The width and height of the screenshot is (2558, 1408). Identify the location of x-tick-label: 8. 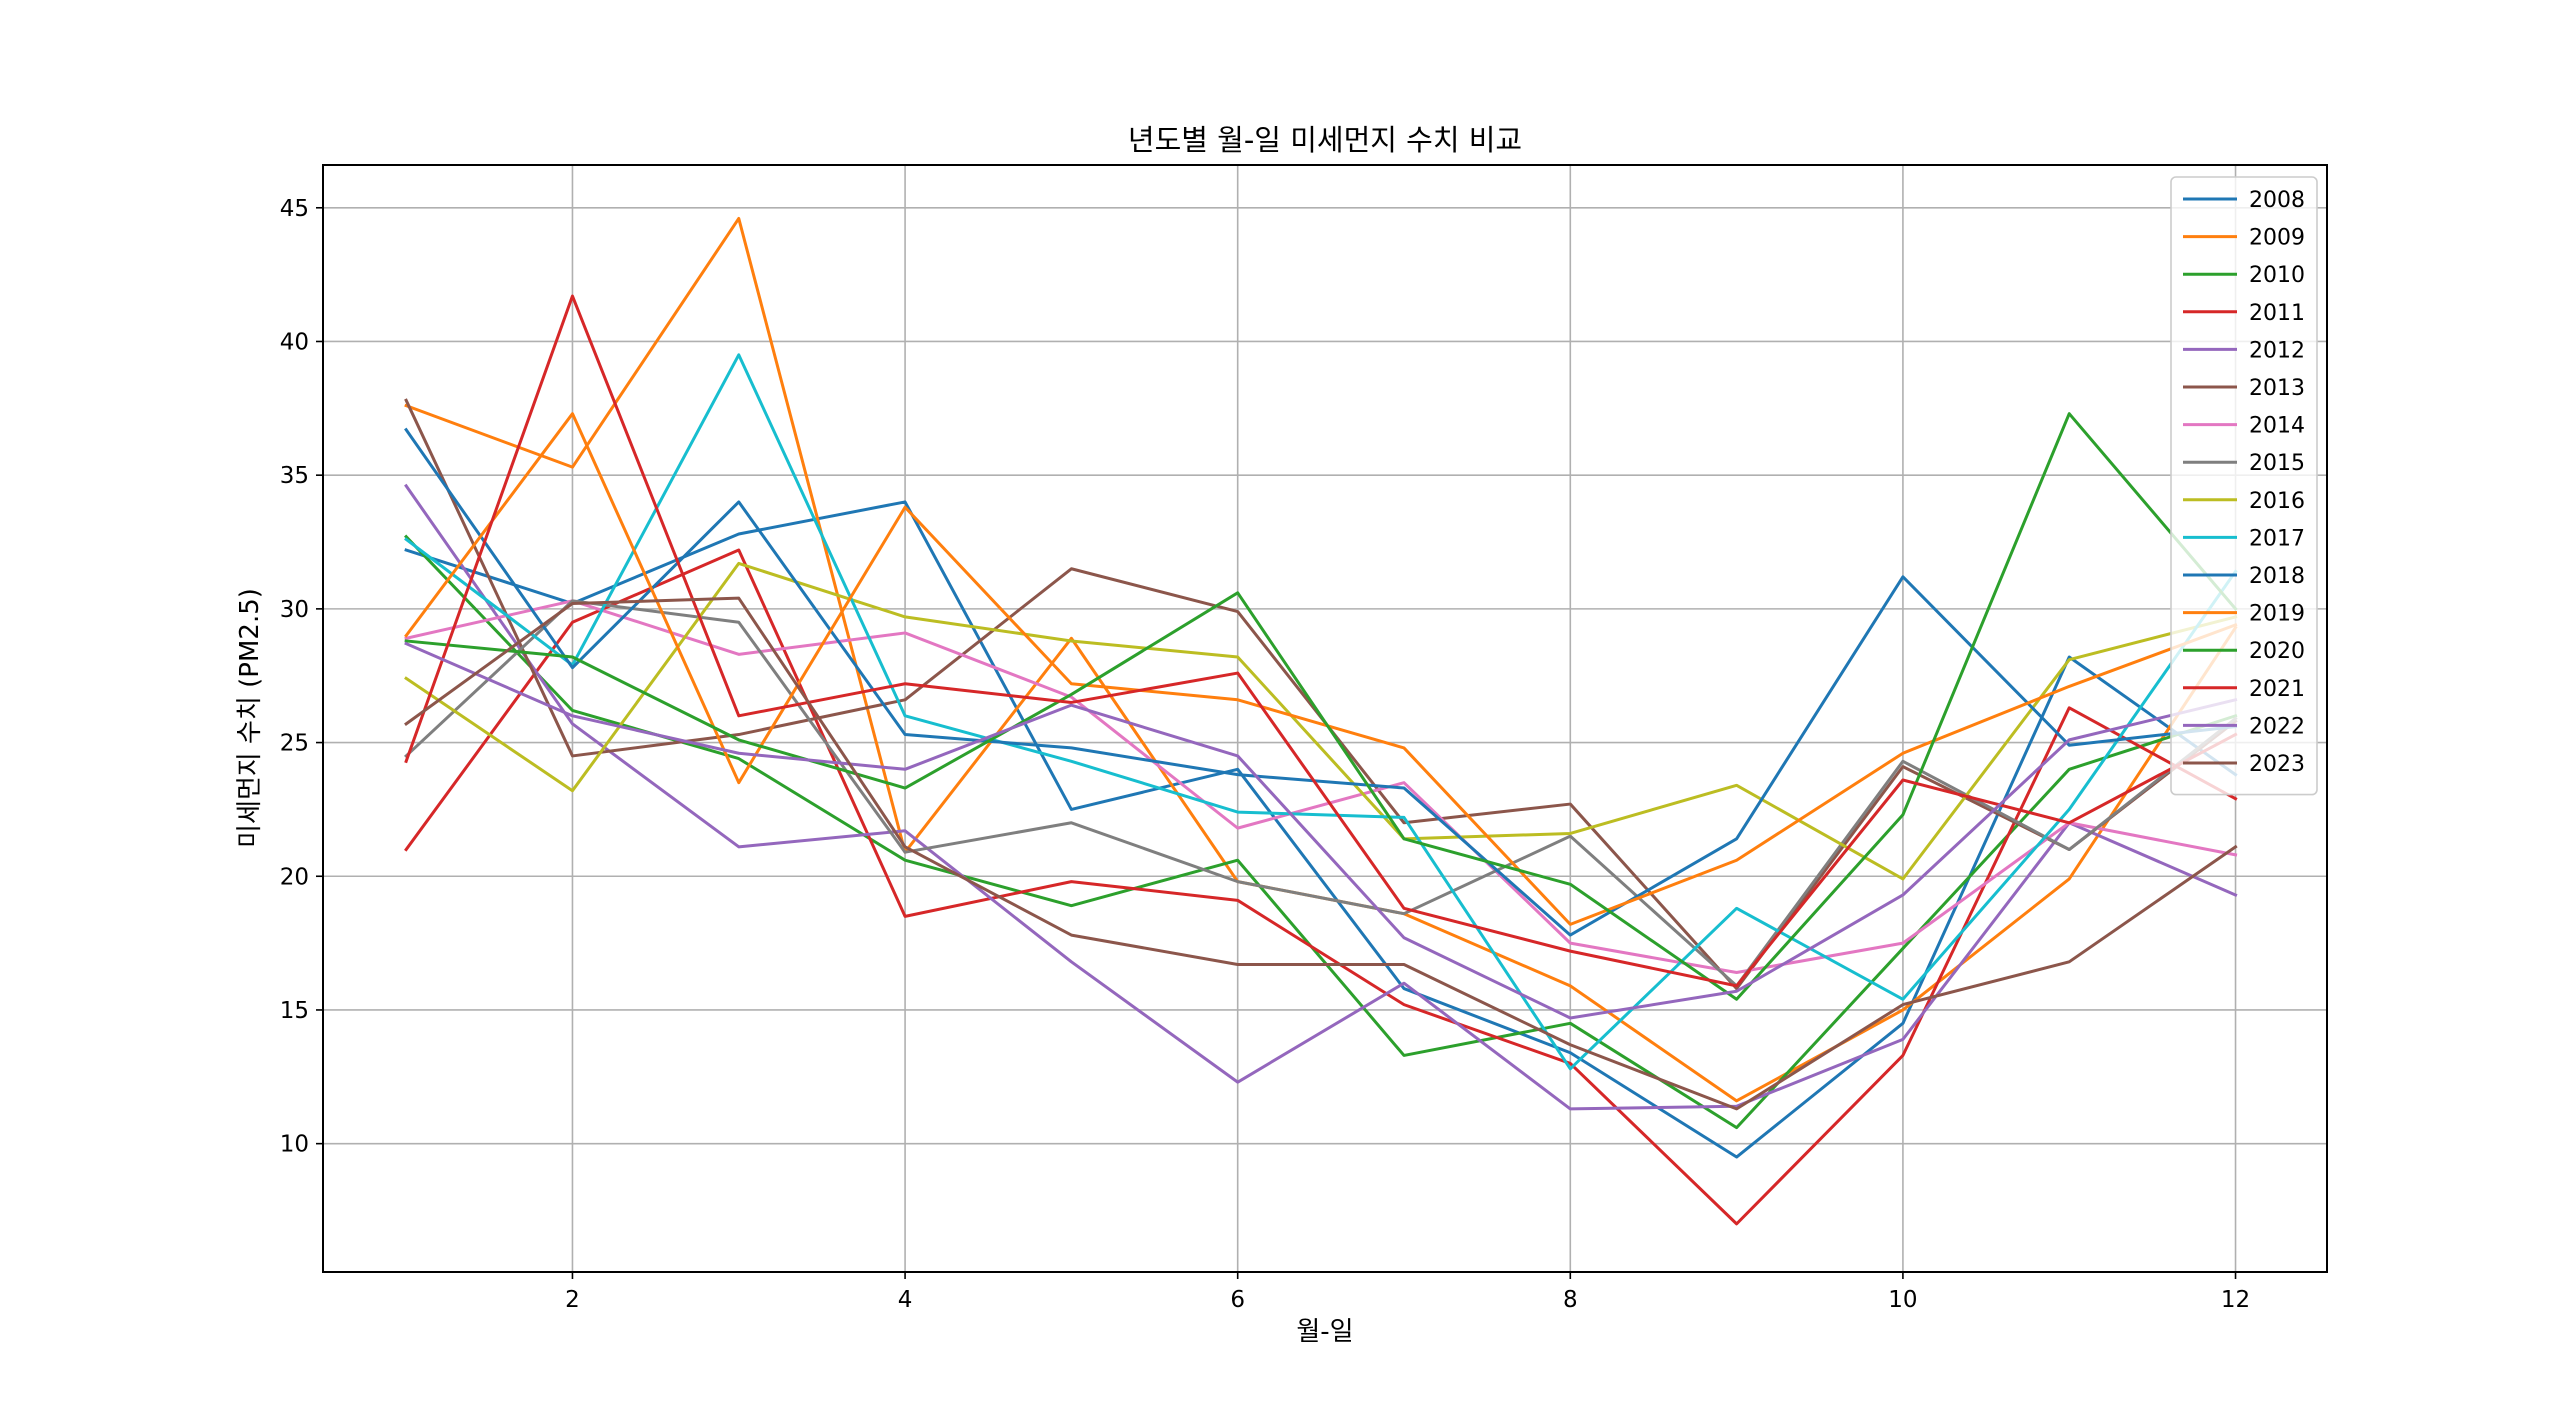
(1570, 1300).